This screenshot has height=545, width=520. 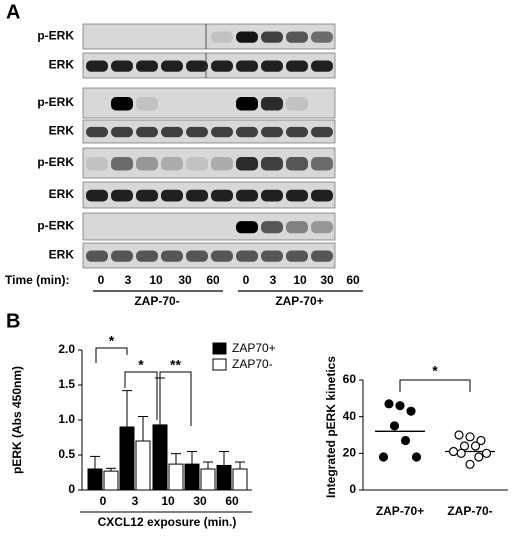 What do you see at coordinates (66, 419) in the screenshot?
I see `y-tick-label: 1.0` at bounding box center [66, 419].